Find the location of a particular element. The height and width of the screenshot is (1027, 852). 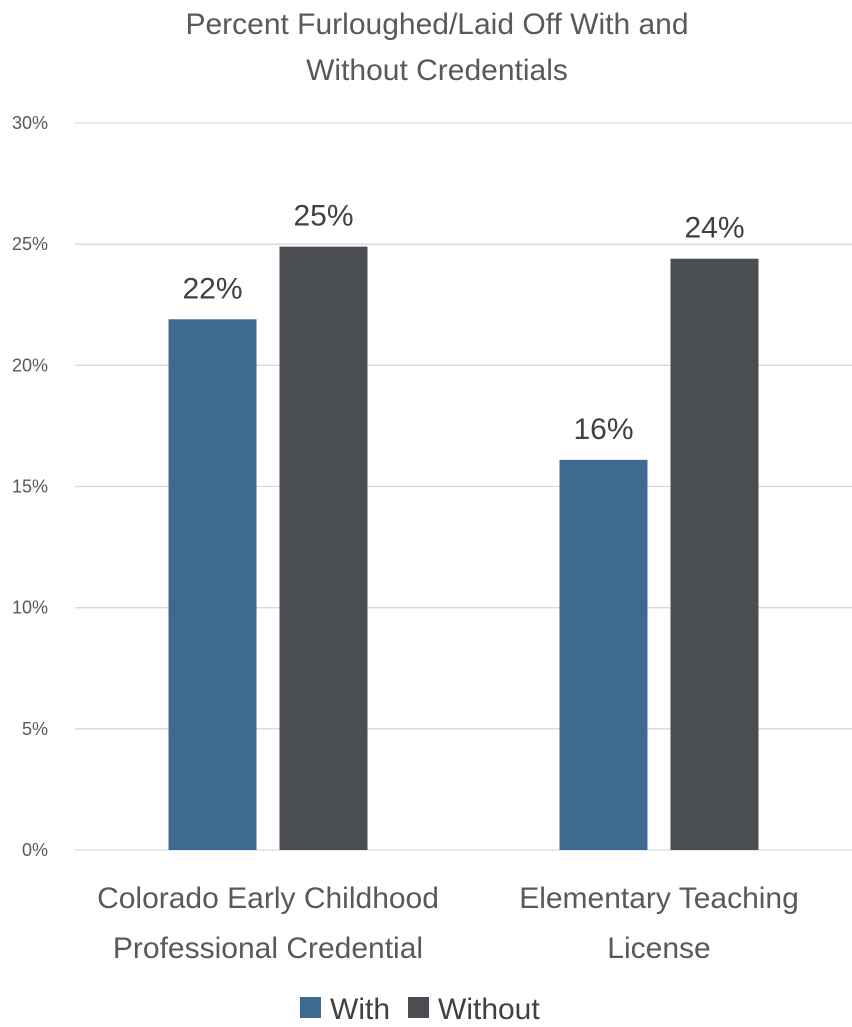

y-tick-label: 30% is located at coordinates (30, 123).